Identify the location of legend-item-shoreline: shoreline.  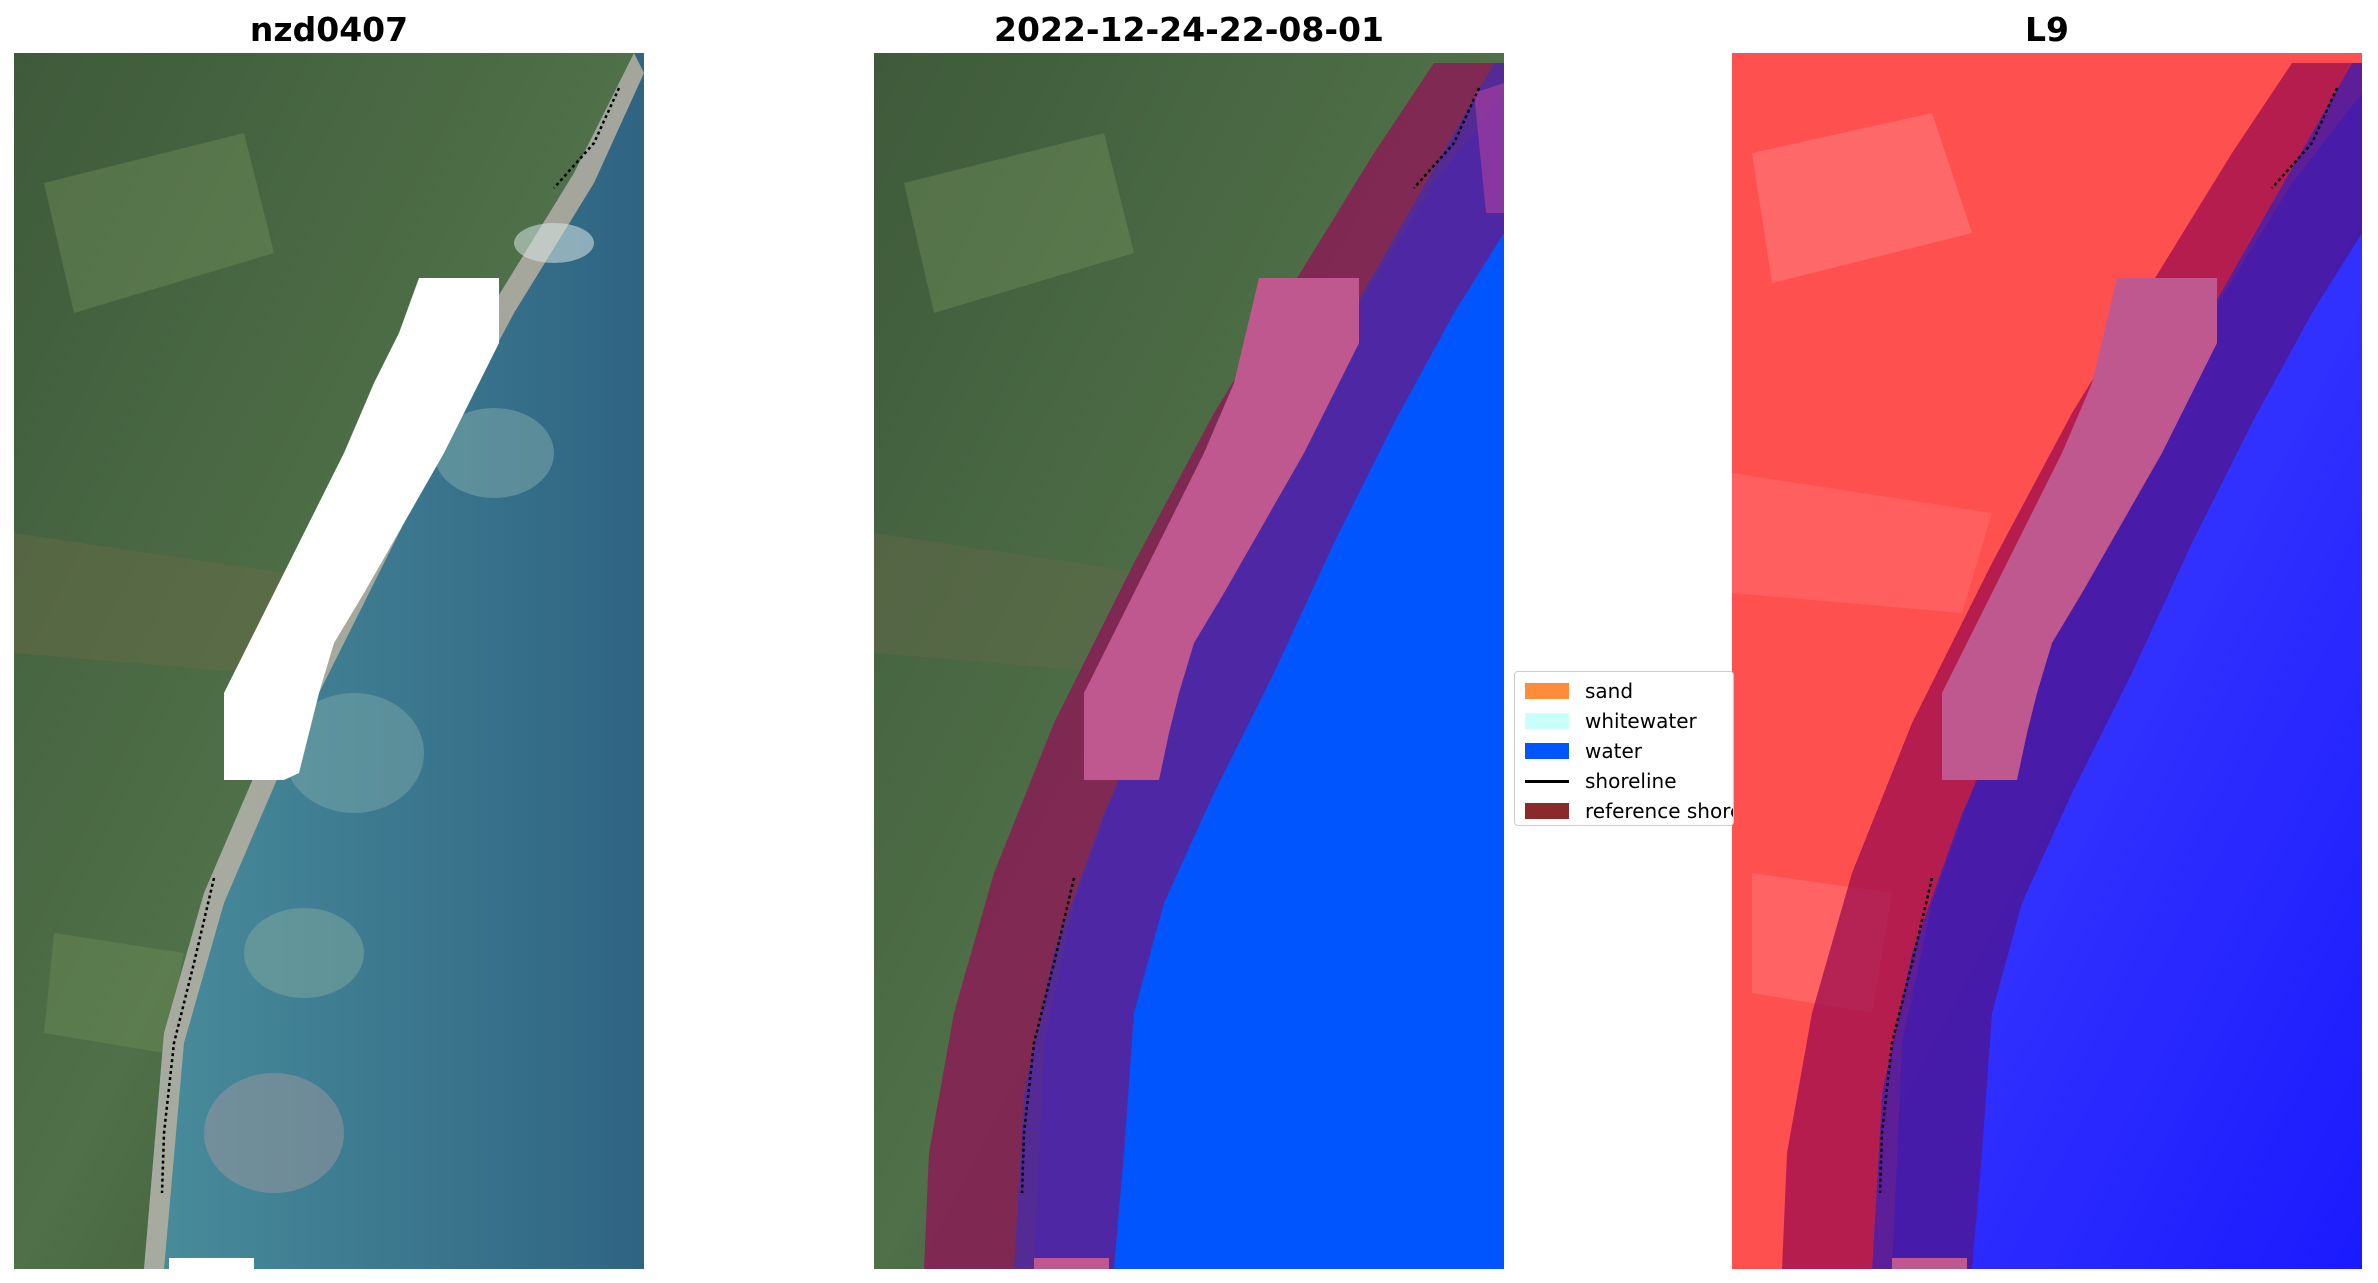
(1601, 781).